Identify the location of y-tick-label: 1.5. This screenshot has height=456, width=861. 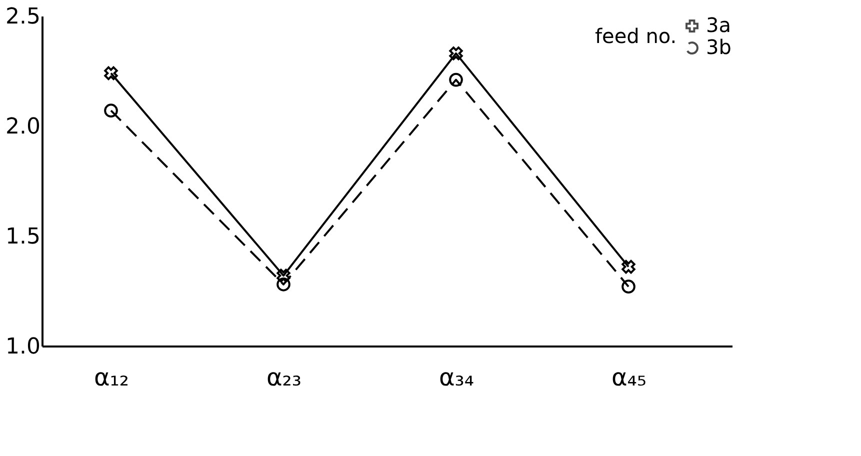
(23, 237).